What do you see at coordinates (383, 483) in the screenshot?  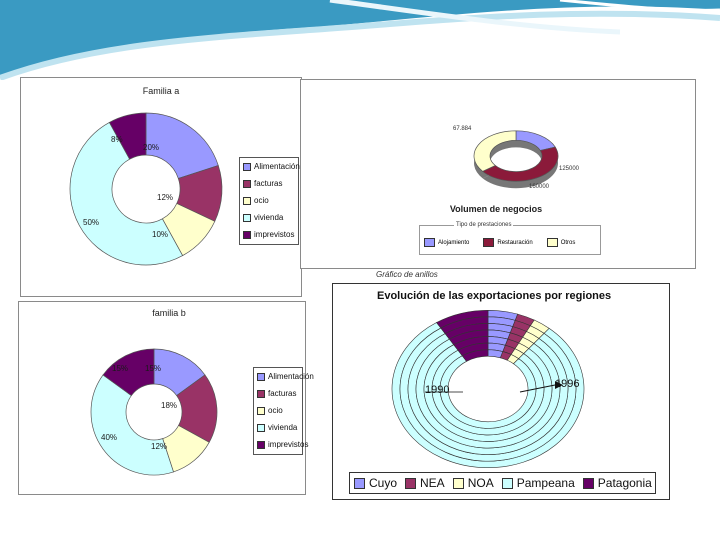 I see `legend-label: Cuyo` at bounding box center [383, 483].